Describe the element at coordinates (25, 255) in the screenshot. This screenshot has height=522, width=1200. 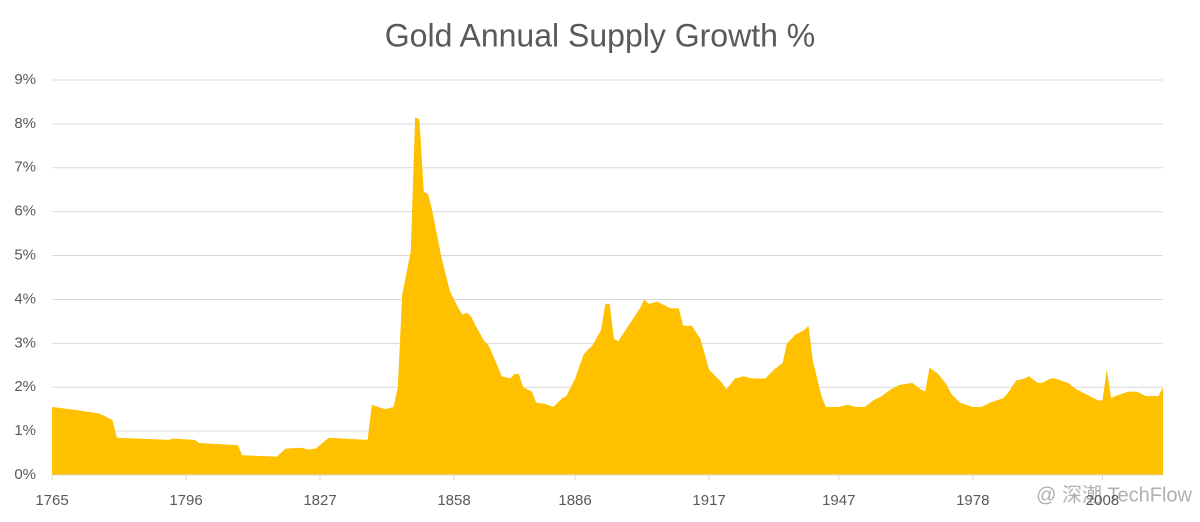
I see `y-tick-label: 5%` at that location.